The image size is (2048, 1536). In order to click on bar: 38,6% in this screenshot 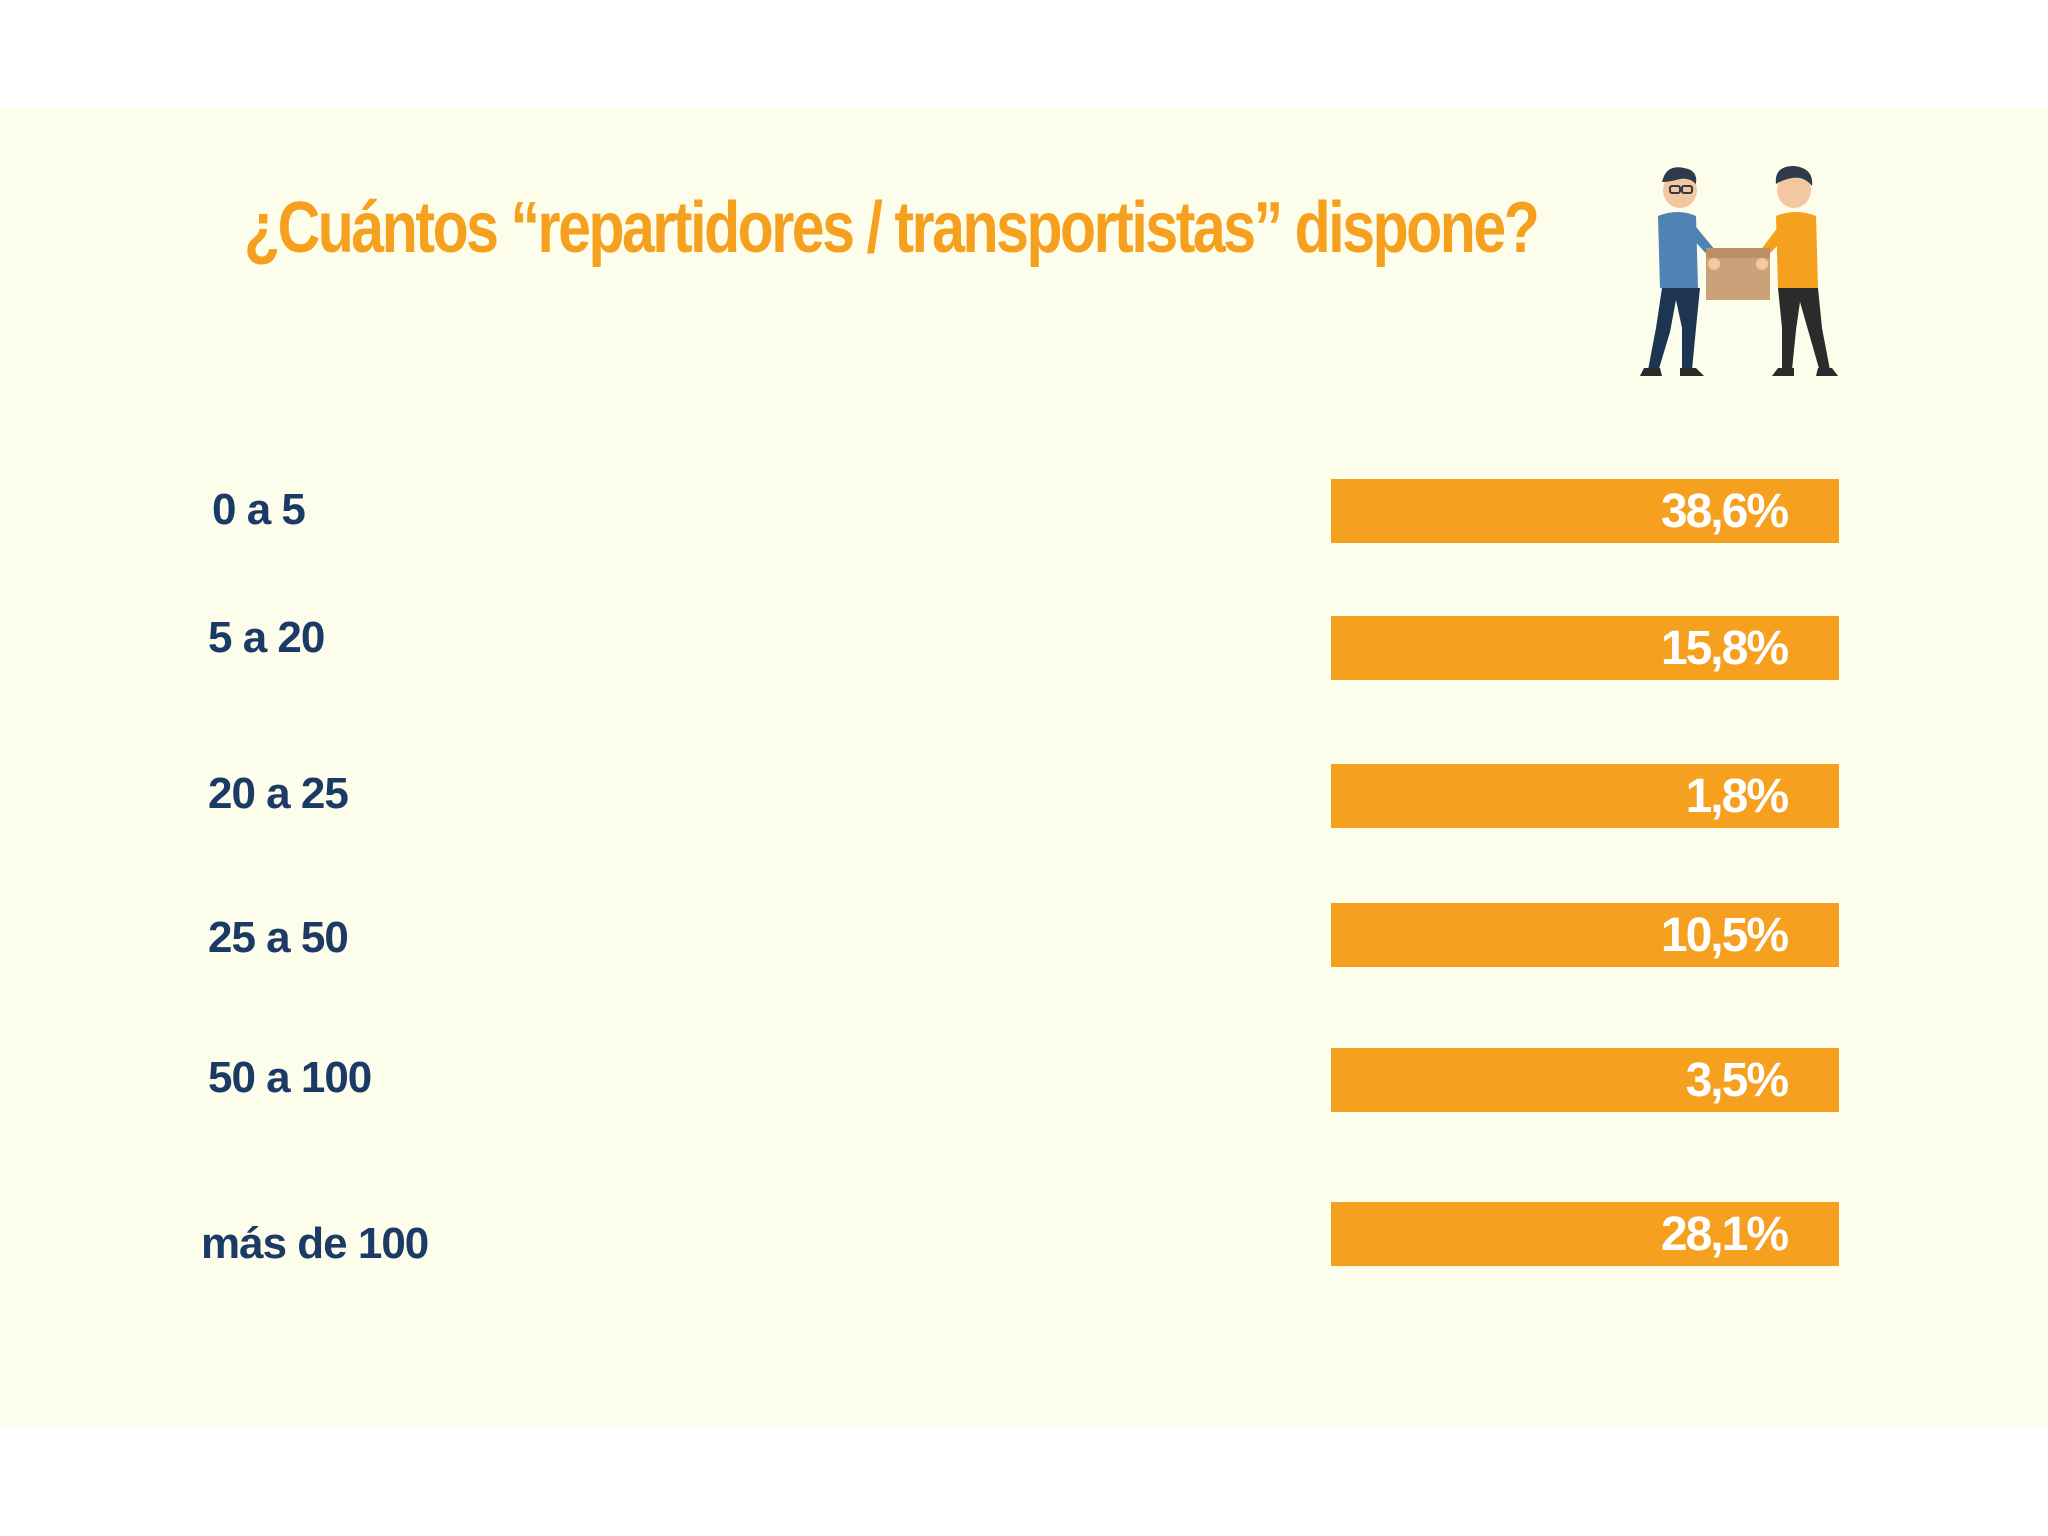, I will do `click(1585, 511)`.